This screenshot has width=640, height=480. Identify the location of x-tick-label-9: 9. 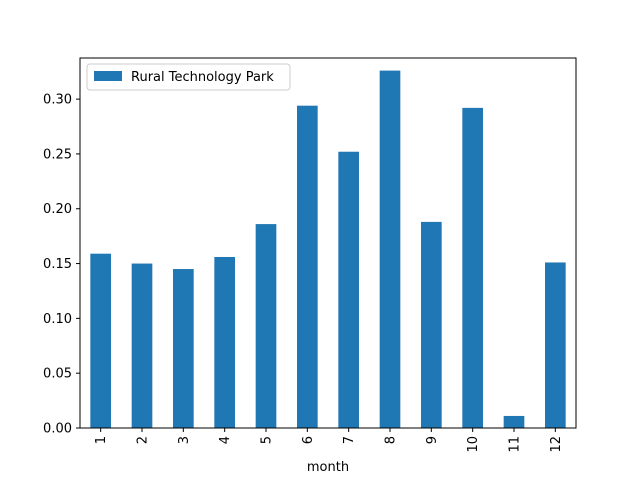
(432, 440).